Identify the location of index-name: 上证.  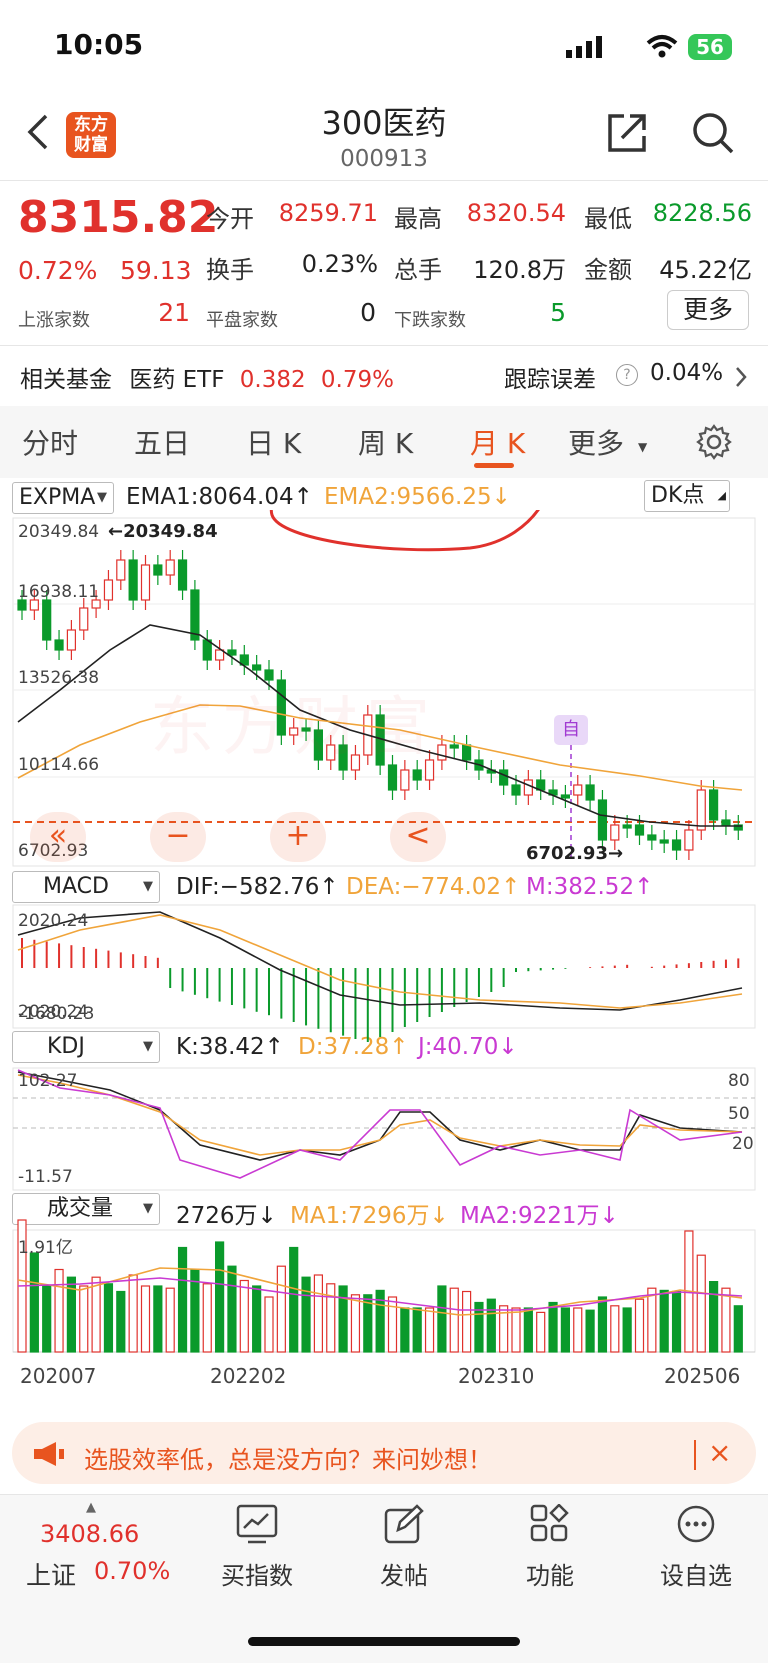
(51, 1575).